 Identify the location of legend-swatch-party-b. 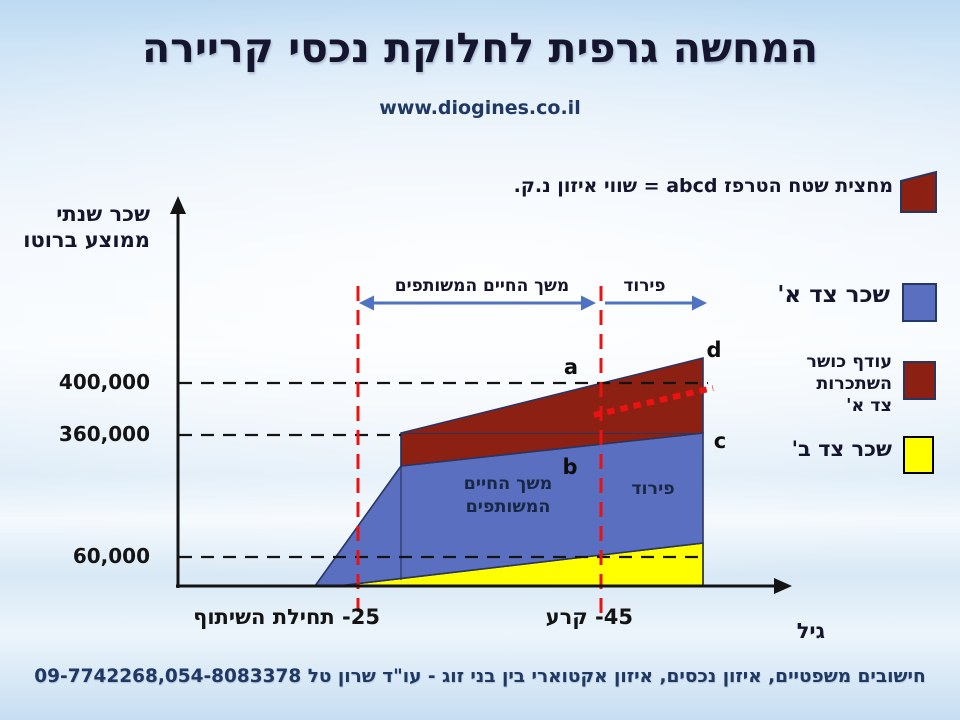
(918, 455).